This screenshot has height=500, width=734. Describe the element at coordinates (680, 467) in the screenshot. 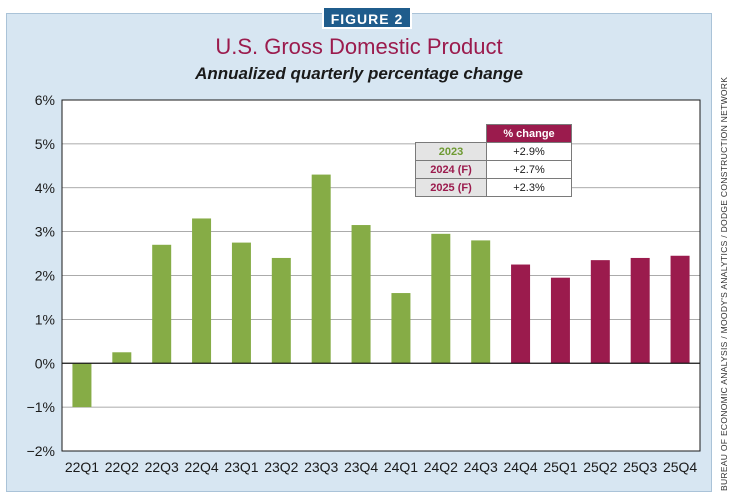

I see `x-tick-label: 25Q4` at that location.